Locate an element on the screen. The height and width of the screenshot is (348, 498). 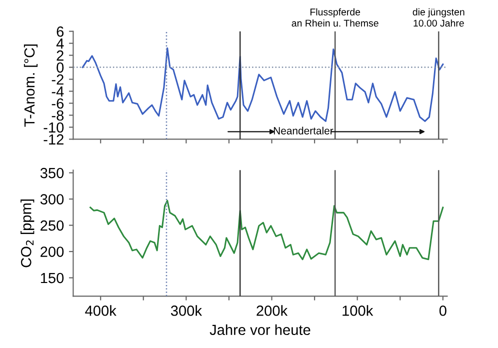
x-tick-label: 0 is located at coordinates (442, 311).